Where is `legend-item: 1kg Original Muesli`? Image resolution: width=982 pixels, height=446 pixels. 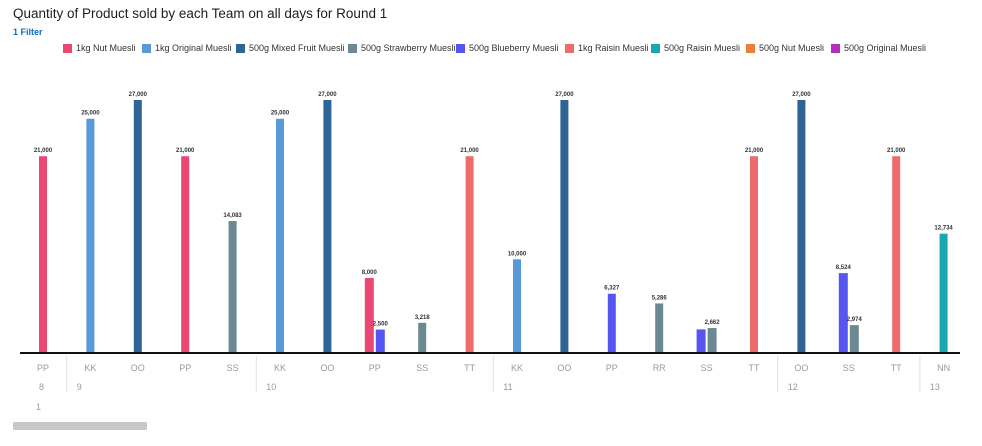 legend-item: 1kg Original Muesli is located at coordinates (187, 48).